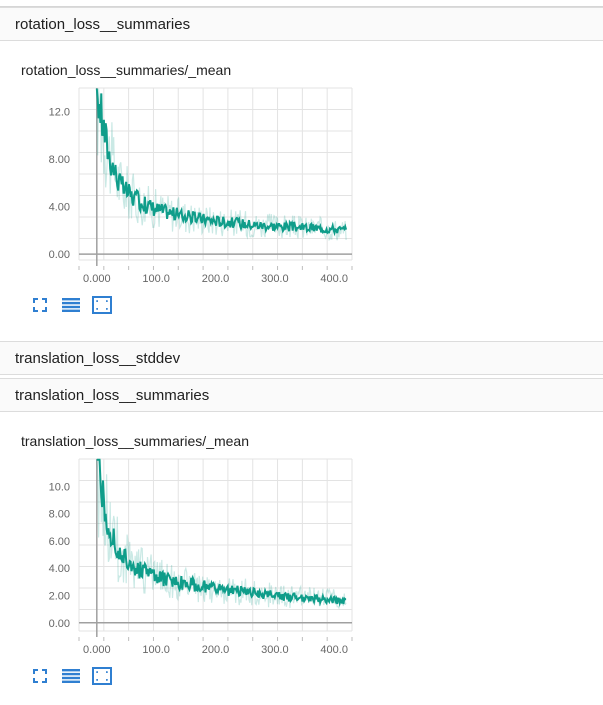 Image resolution: width=603 pixels, height=705 pixels. I want to click on chart-title: translation_loss__summaries/_mean, so click(135, 441).